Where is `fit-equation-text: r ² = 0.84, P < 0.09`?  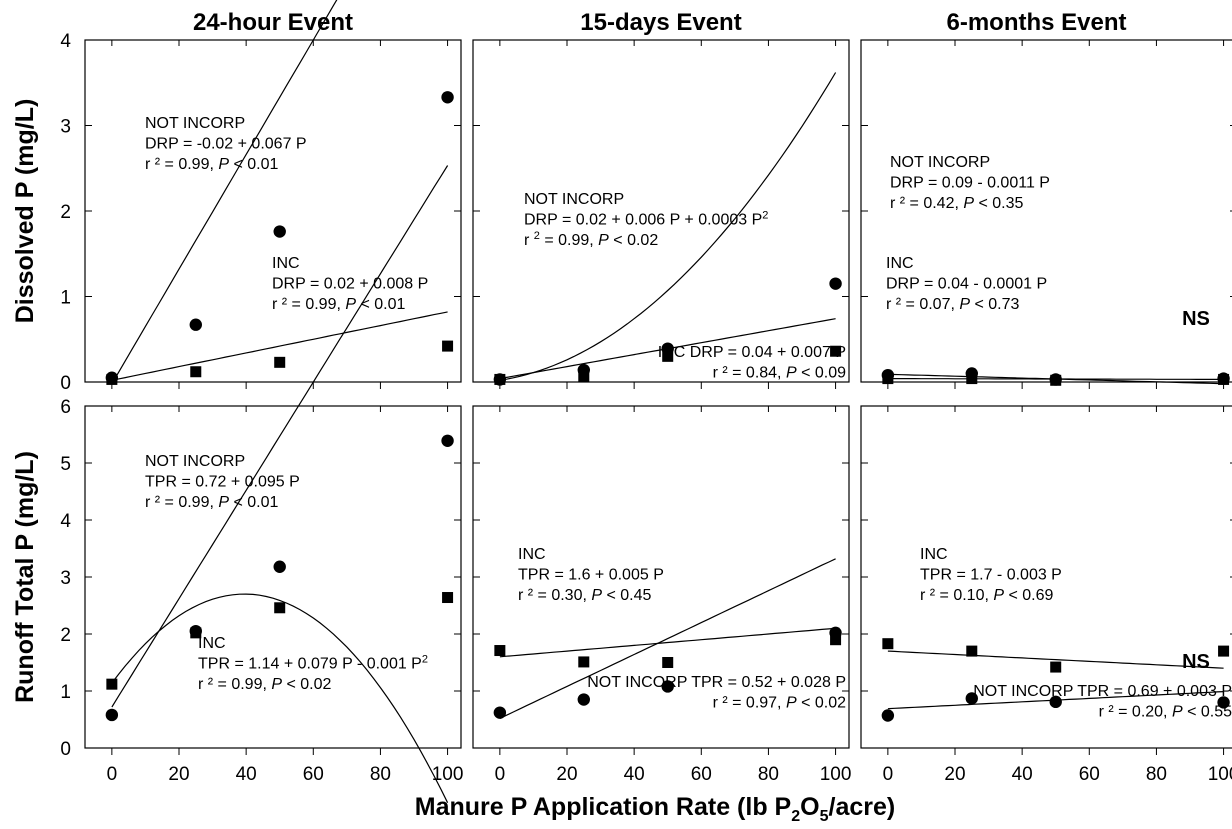
fit-equation-text: r ² = 0.84, P < 0.09 is located at coordinates (780, 373).